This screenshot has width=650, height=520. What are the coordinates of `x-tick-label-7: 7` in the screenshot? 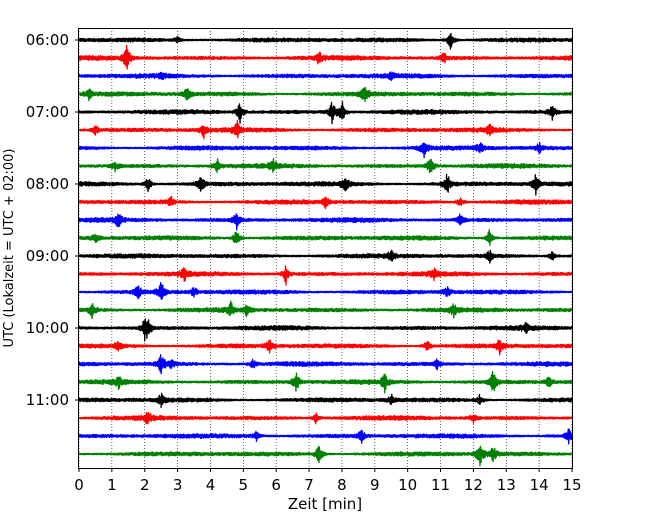 It's located at (309, 485).